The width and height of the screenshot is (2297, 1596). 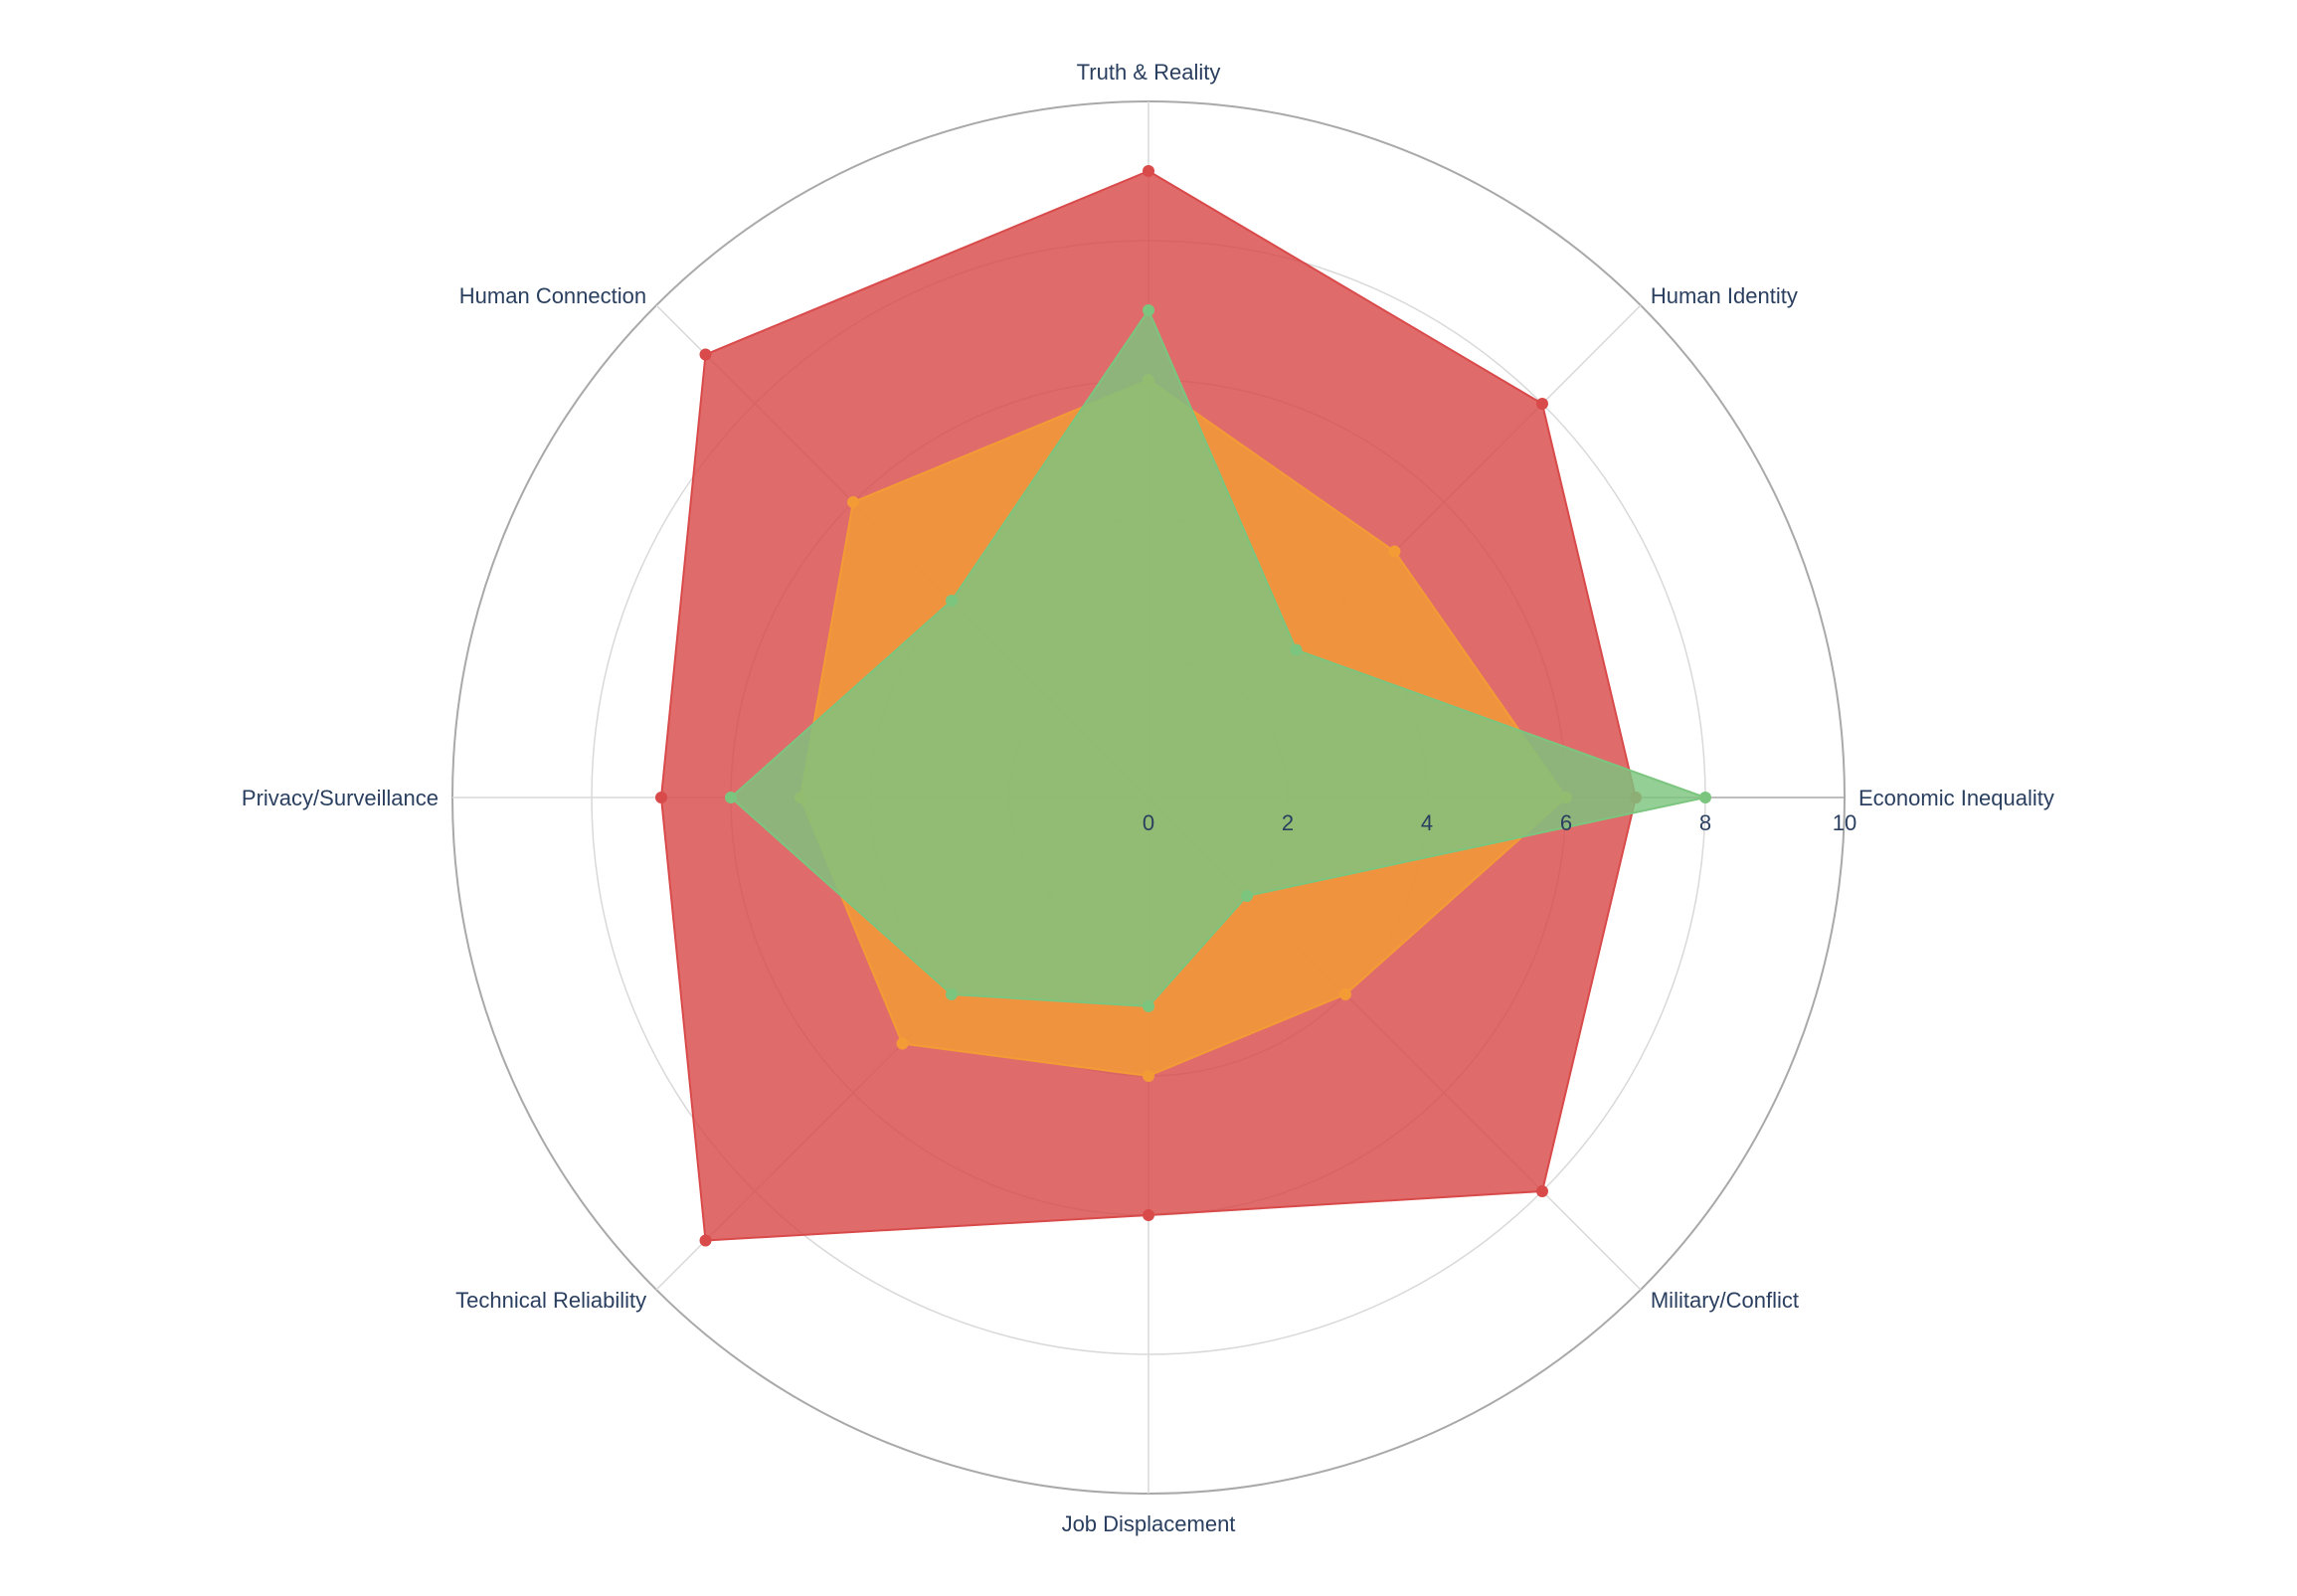 I want to click on axis-label: Military/Conflict, so click(x=1725, y=1301).